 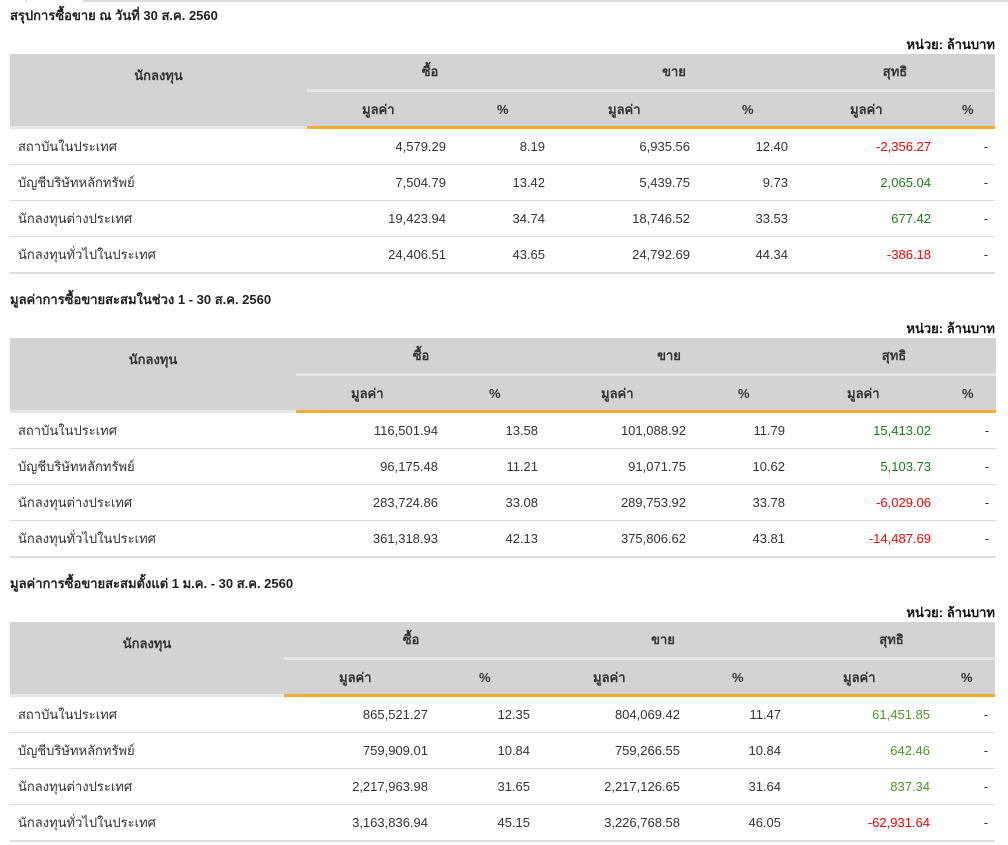 What do you see at coordinates (512, 255) in the screenshot?
I see `buy-percent: 43.65` at bounding box center [512, 255].